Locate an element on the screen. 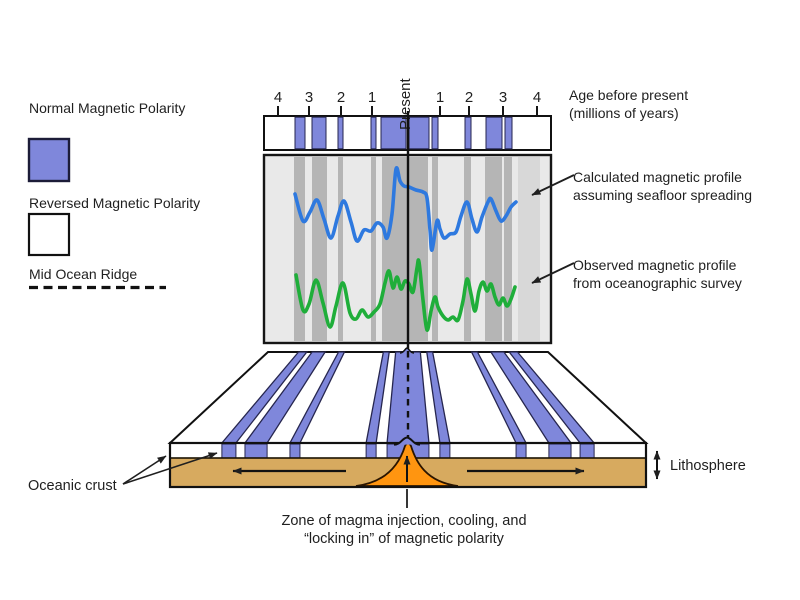 This screenshot has height=600, width=800. profile-curves is located at coordinates (405, 249).